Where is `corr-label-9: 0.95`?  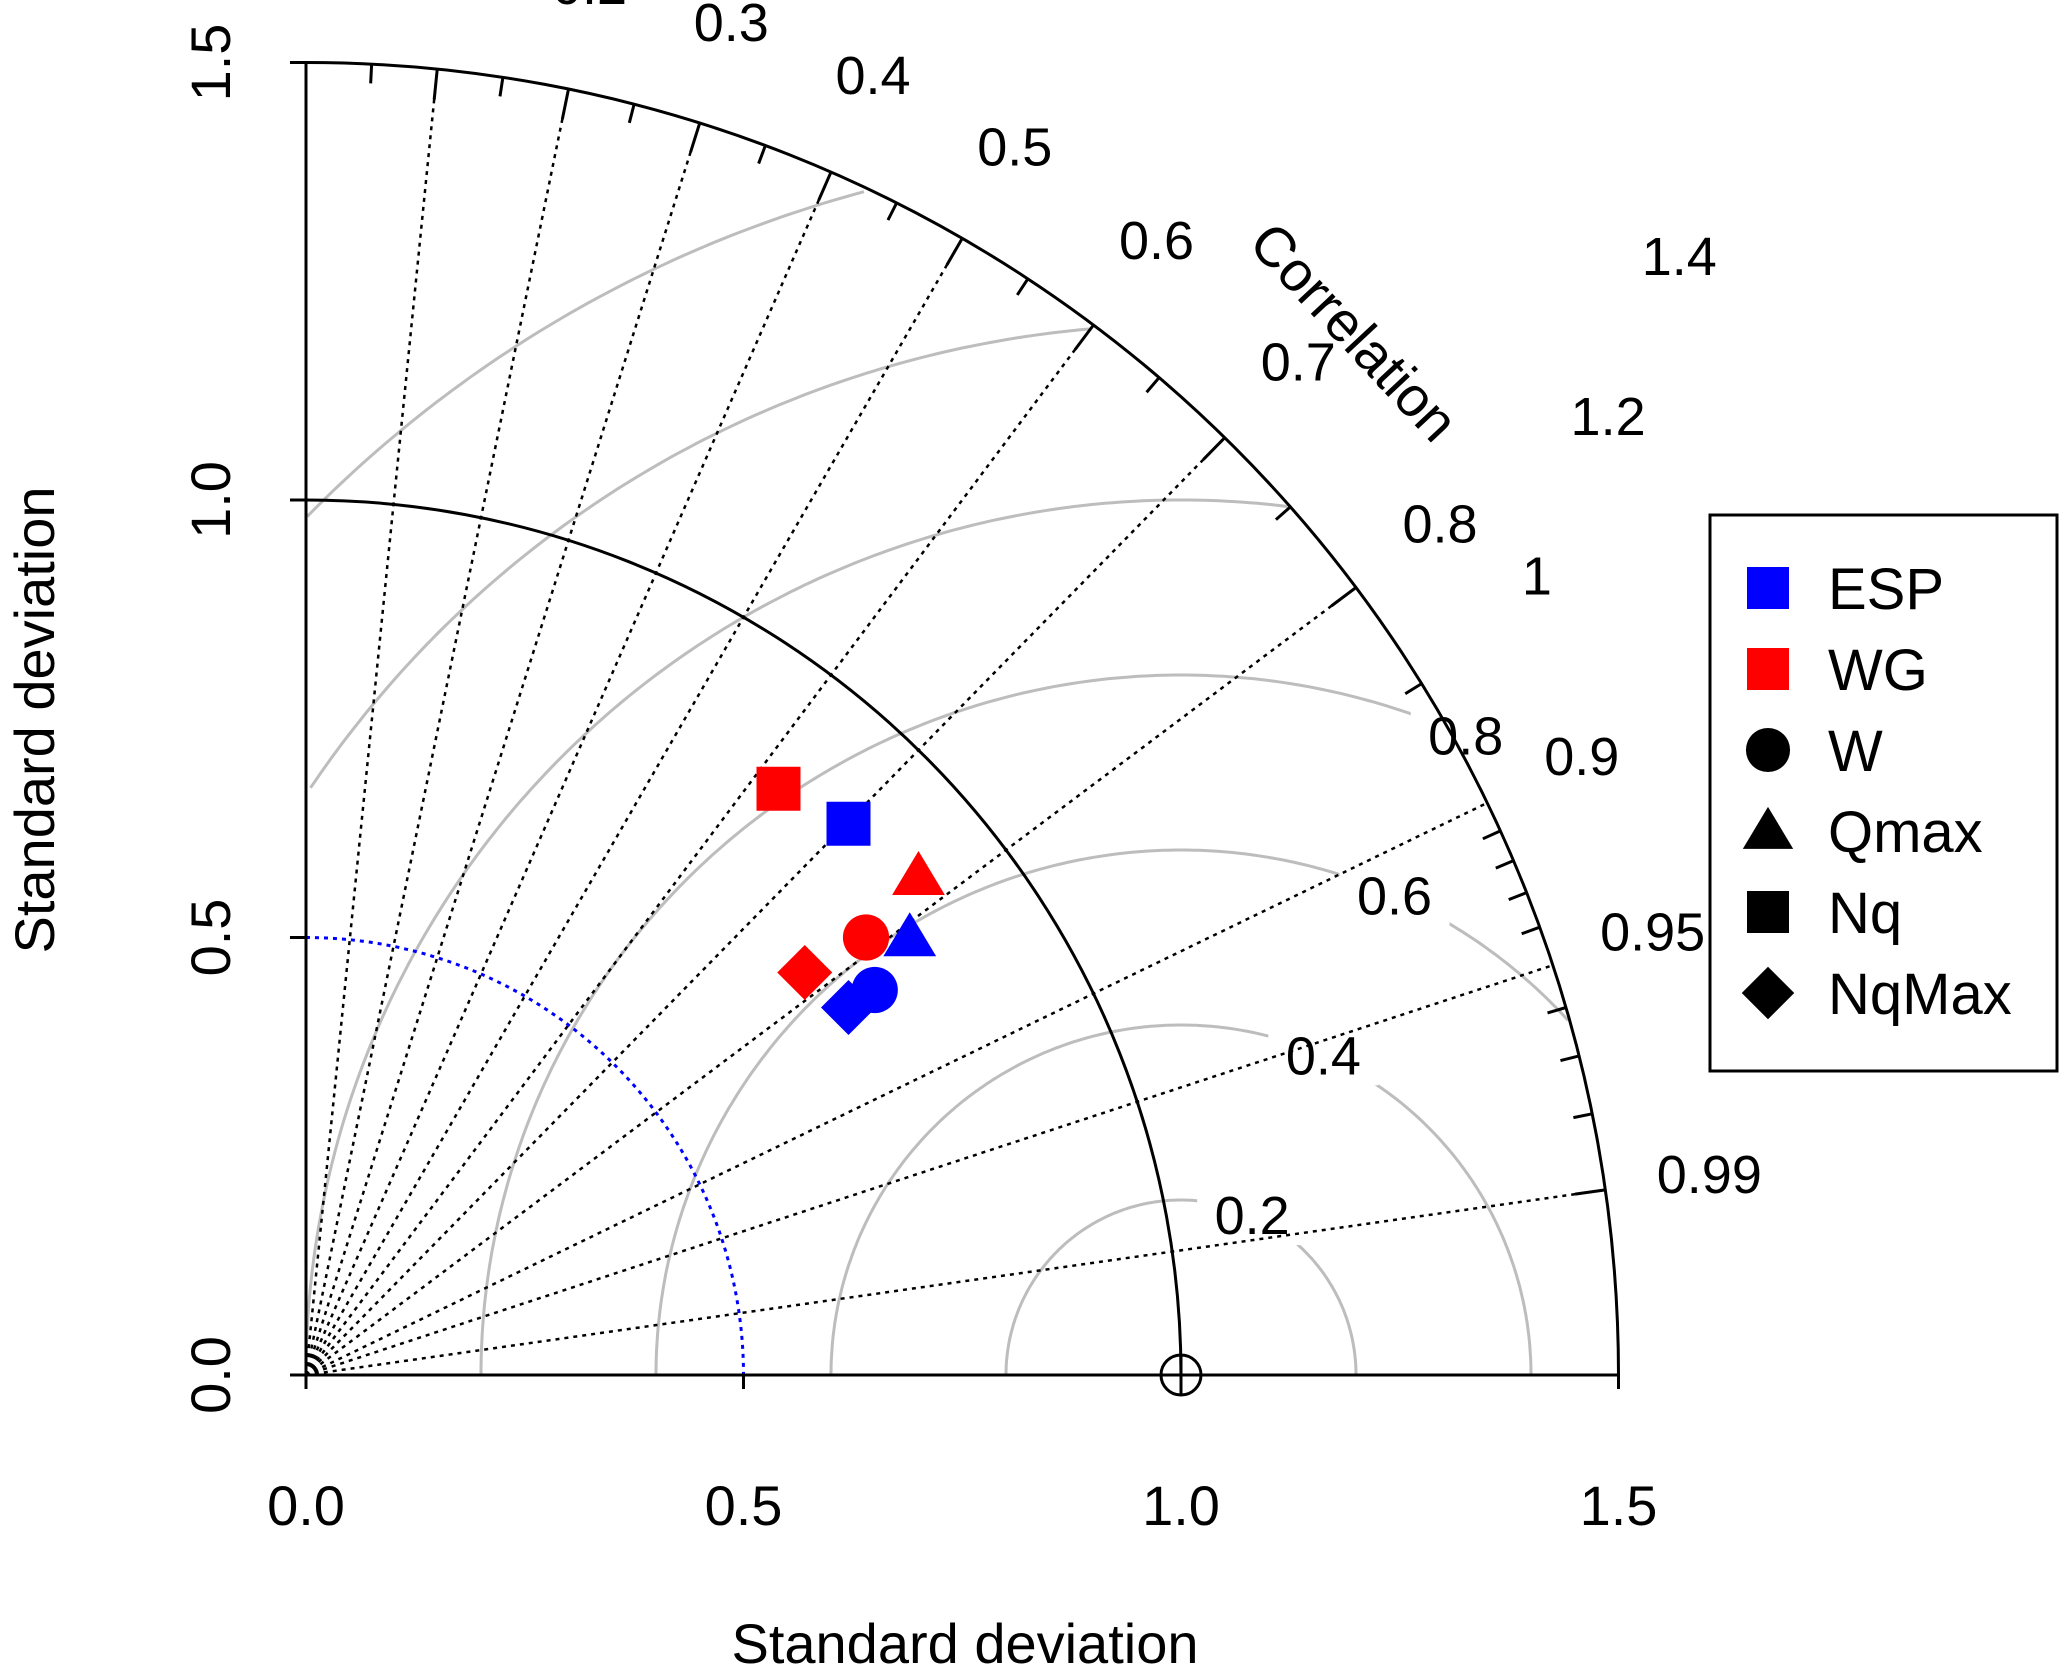
corr-label-9: 0.95 is located at coordinates (1652, 932).